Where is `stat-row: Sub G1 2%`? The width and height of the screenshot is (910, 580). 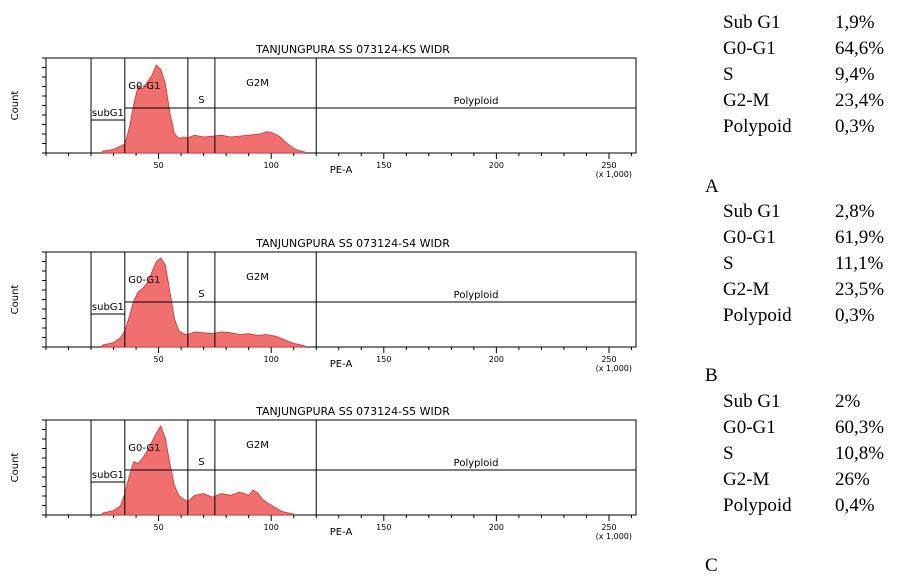 stat-row: Sub G1 2% is located at coordinates (816, 404).